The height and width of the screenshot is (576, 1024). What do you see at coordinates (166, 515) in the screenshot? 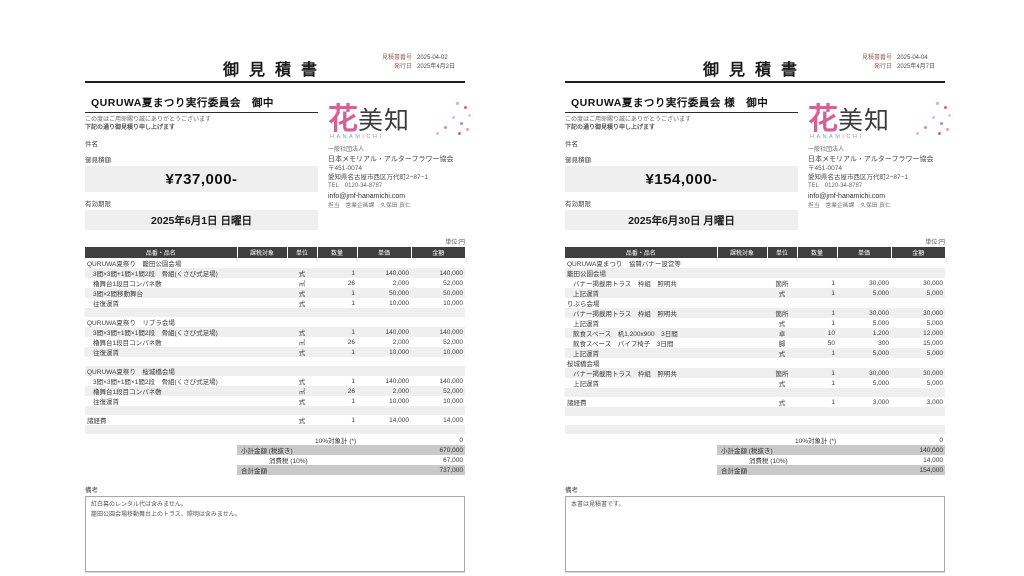
I see `remark-line: 籠田公園会場移動舞台上のトラス、照明は含みません。` at bounding box center [166, 515].